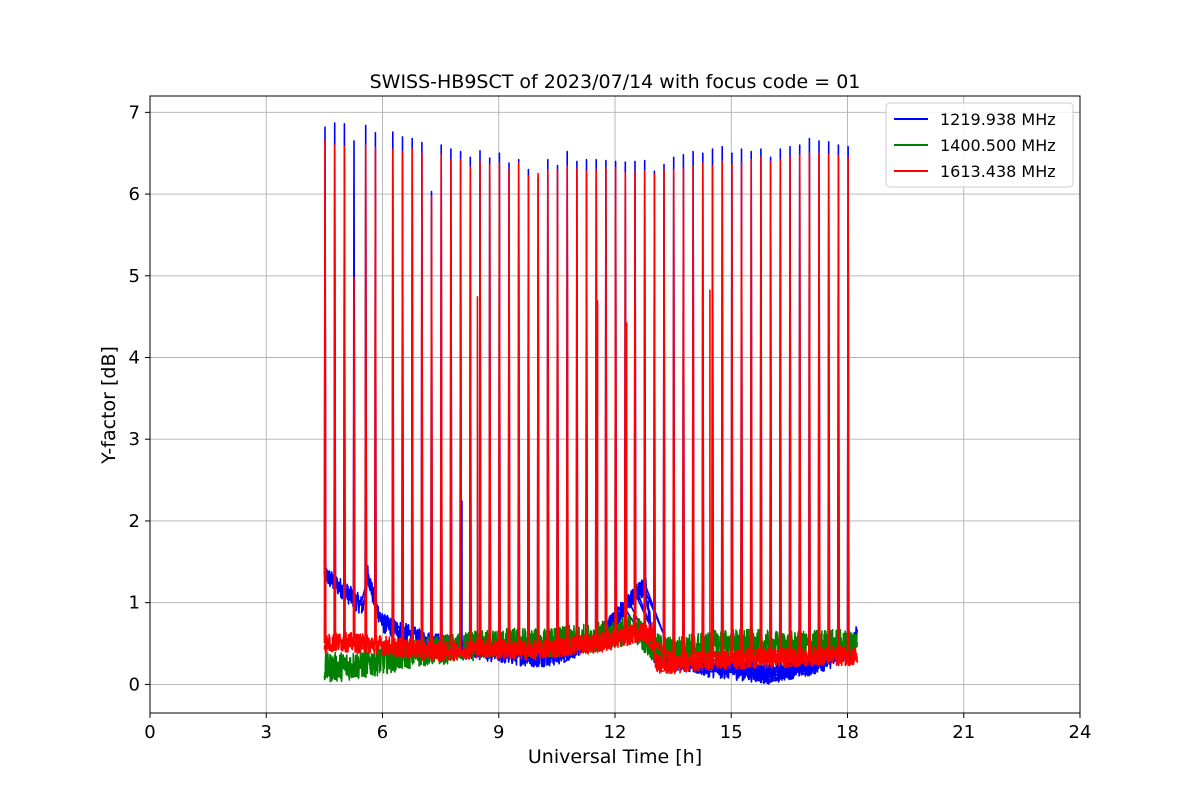 The image size is (1200, 800). Describe the element at coordinates (615, 757) in the screenshot. I see `x-axis-label: Universal Time [h]` at that location.